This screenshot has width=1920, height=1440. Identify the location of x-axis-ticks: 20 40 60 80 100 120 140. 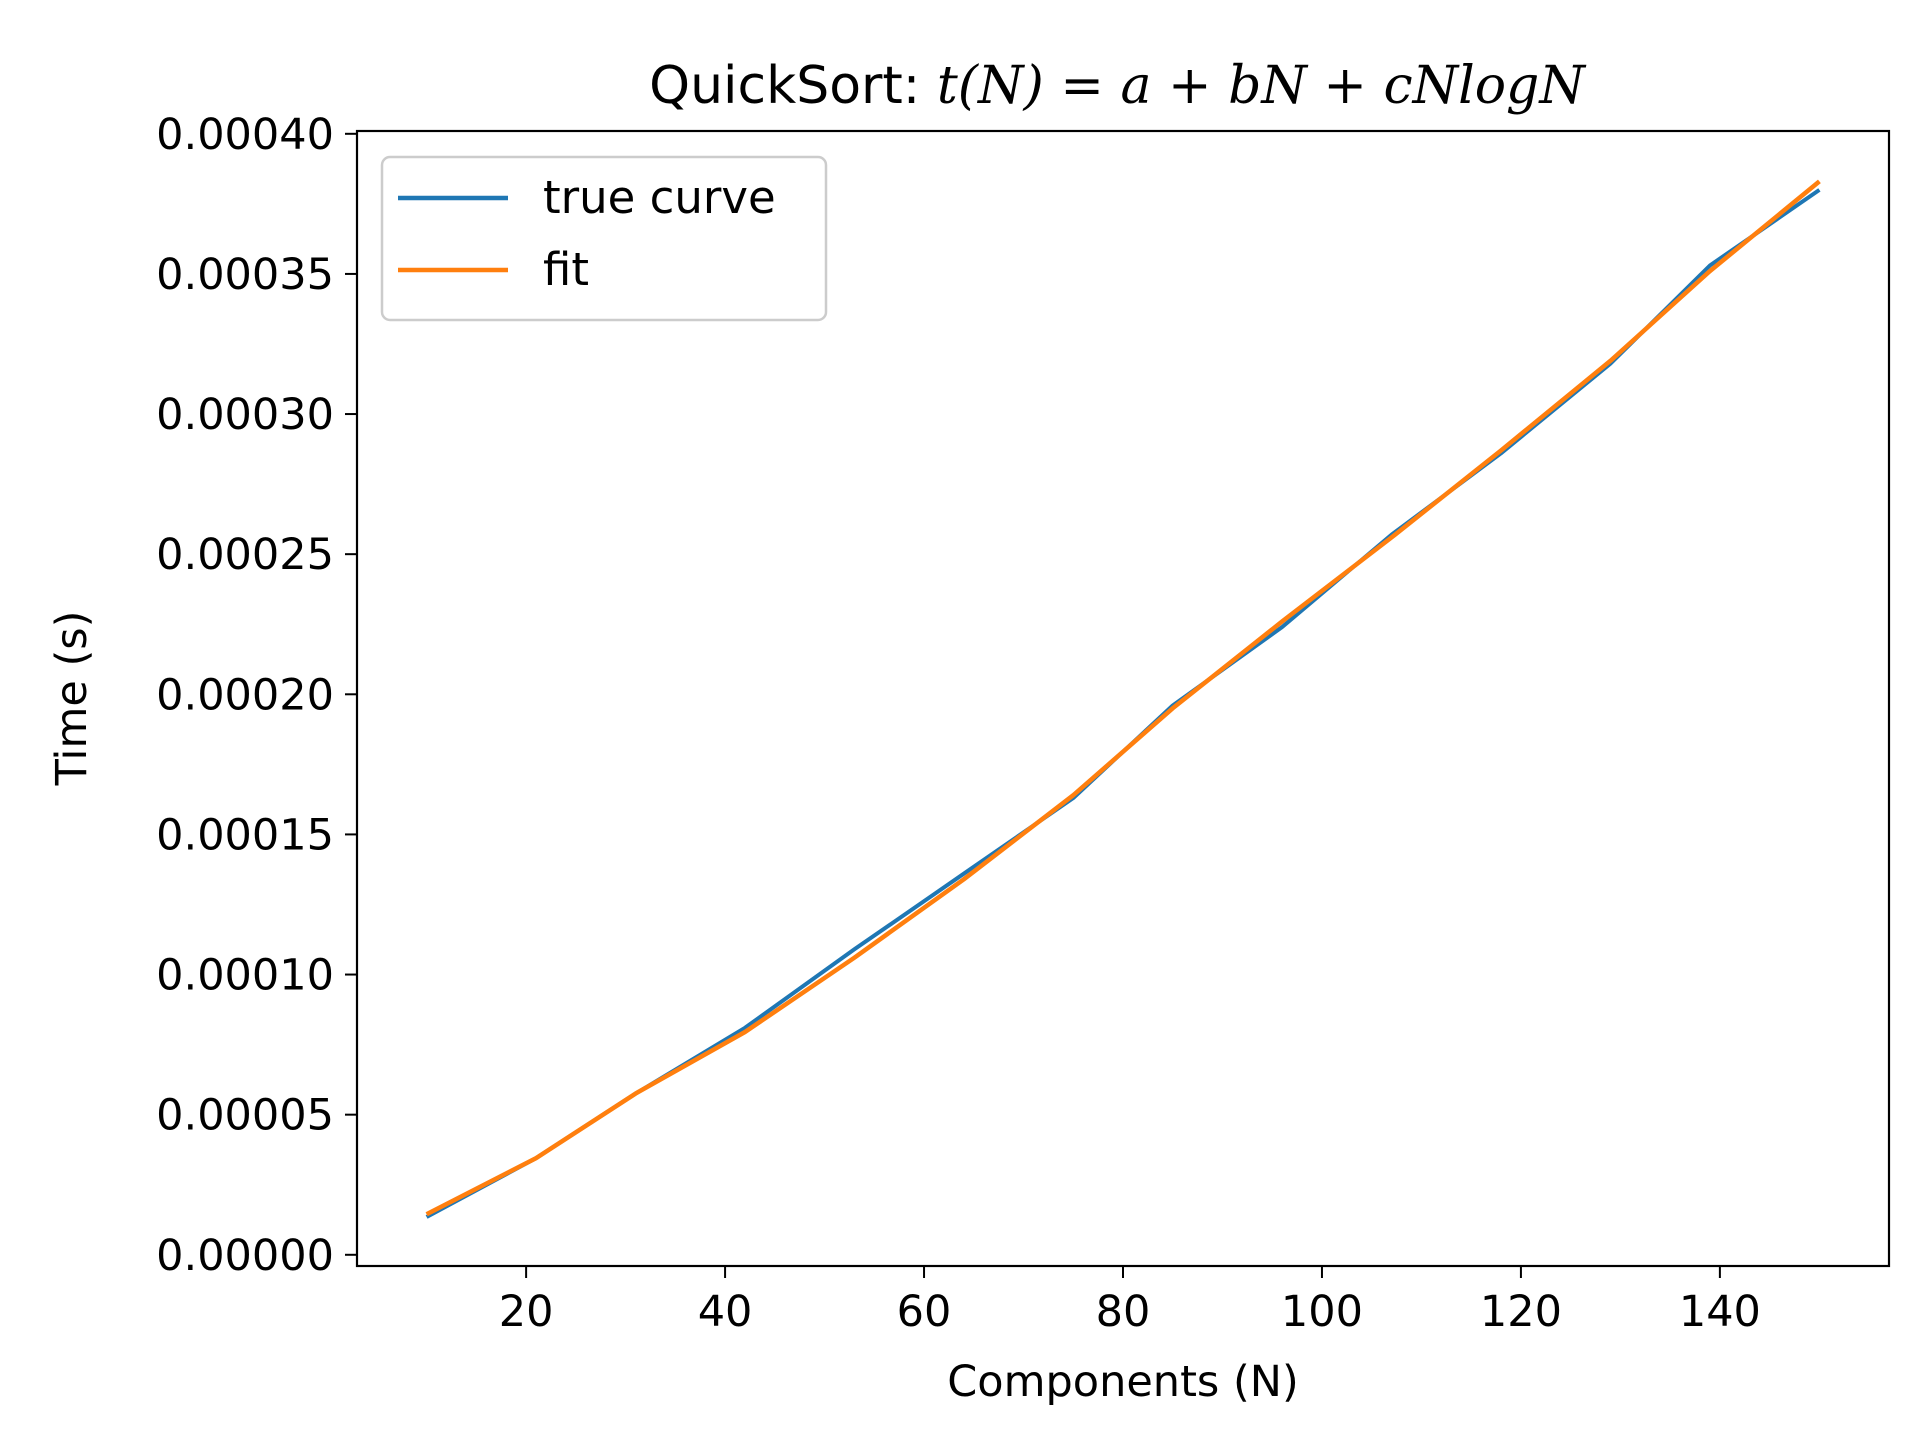
(1130, 1301).